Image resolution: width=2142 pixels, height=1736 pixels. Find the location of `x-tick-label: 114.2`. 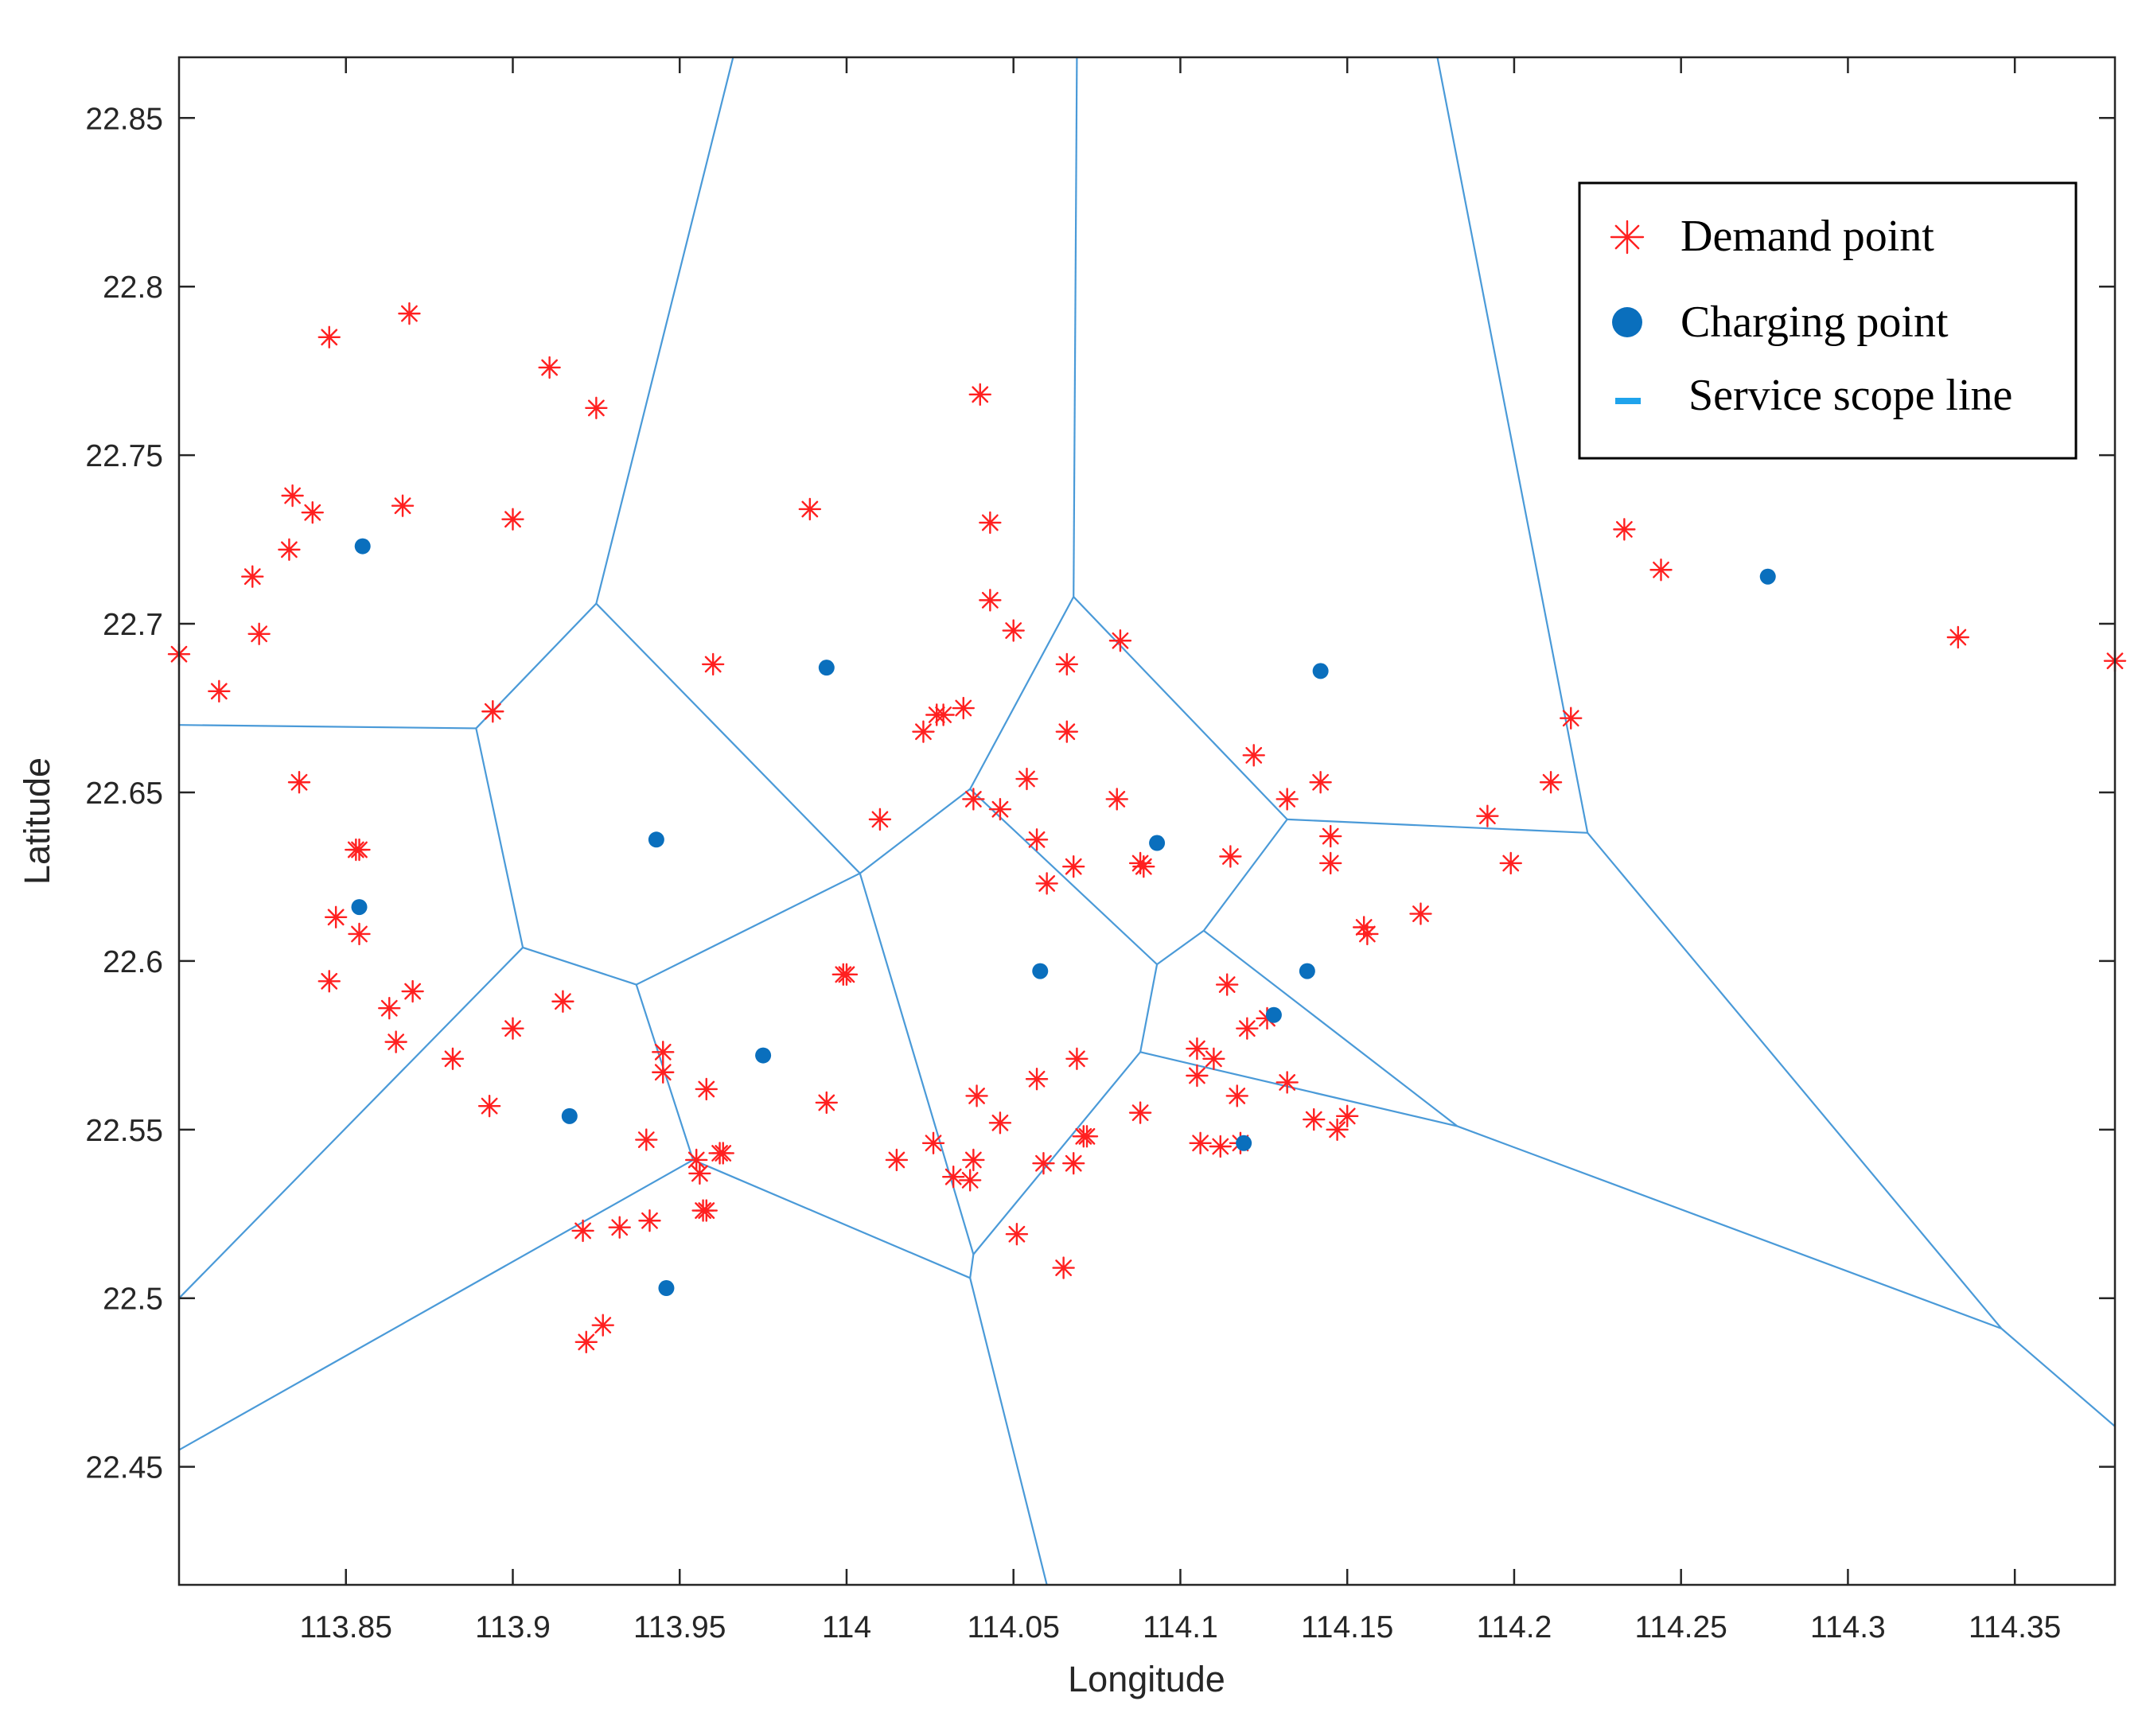

x-tick-label: 114.2 is located at coordinates (1514, 1627).